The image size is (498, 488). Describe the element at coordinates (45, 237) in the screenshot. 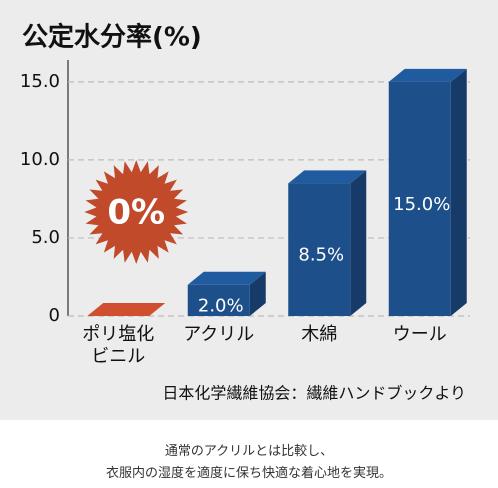

I see `y-tick-label: 5.0` at that location.